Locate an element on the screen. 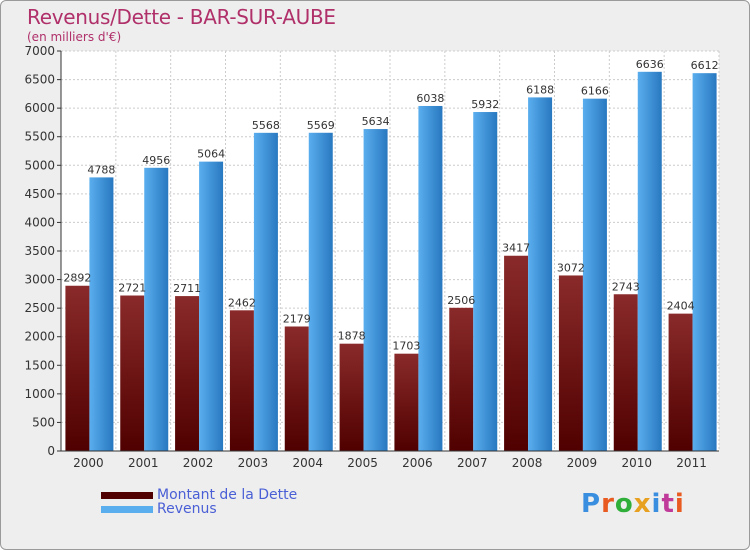 This screenshot has width=750, height=550. proxiti-logo: Proxiti is located at coordinates (633, 504).